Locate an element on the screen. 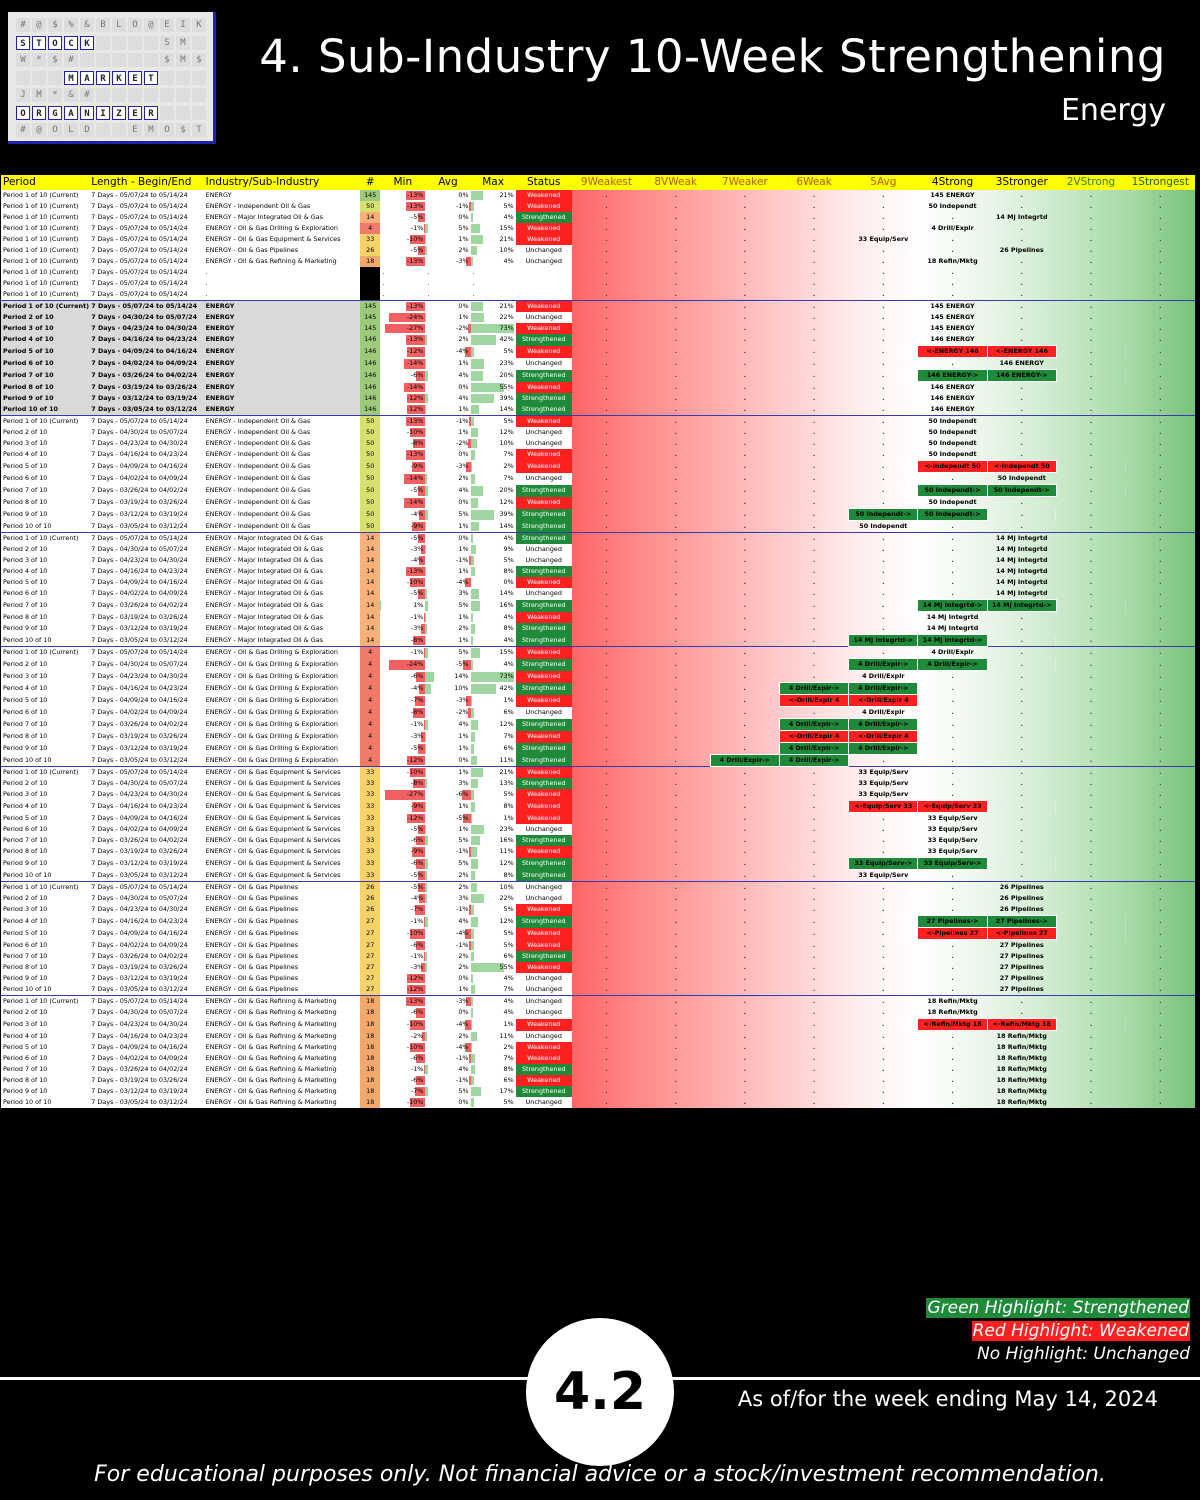  cell-avg: -1% is located at coordinates (448, 852).